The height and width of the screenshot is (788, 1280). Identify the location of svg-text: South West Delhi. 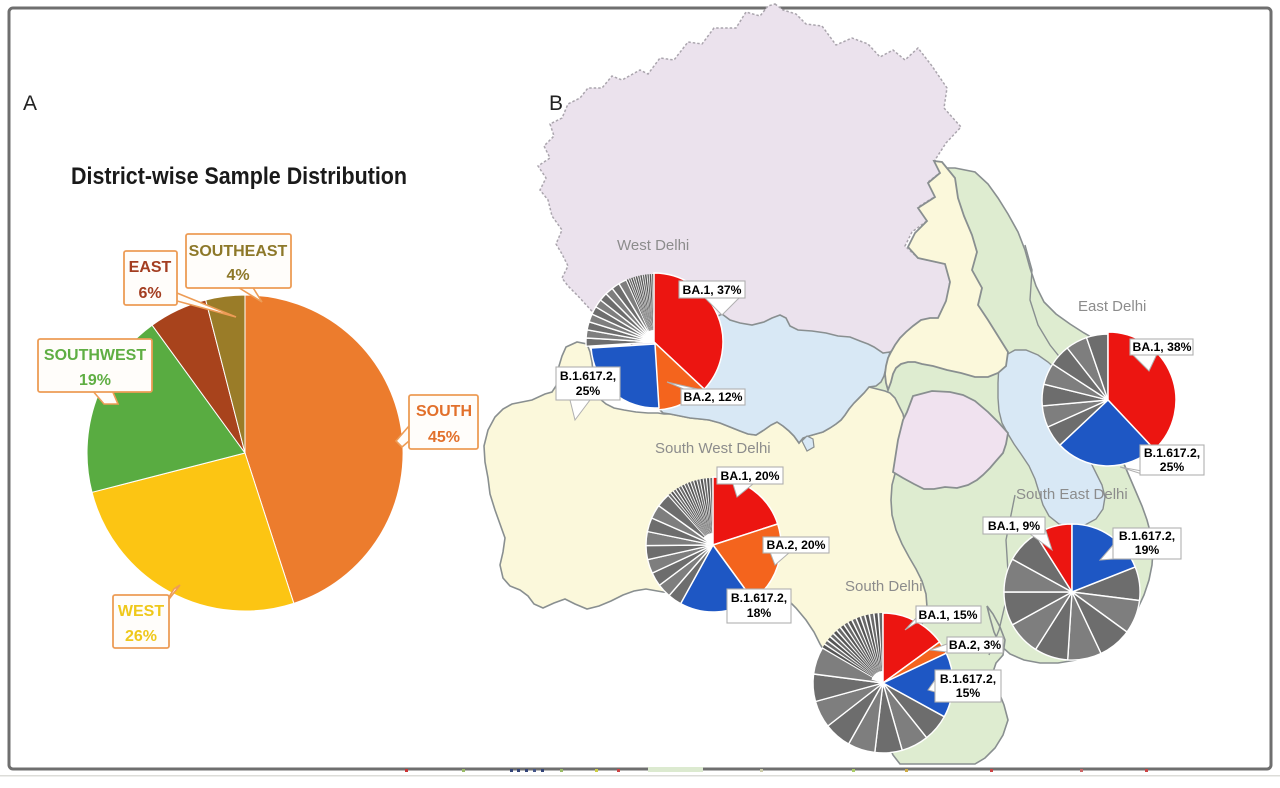
(713, 448).